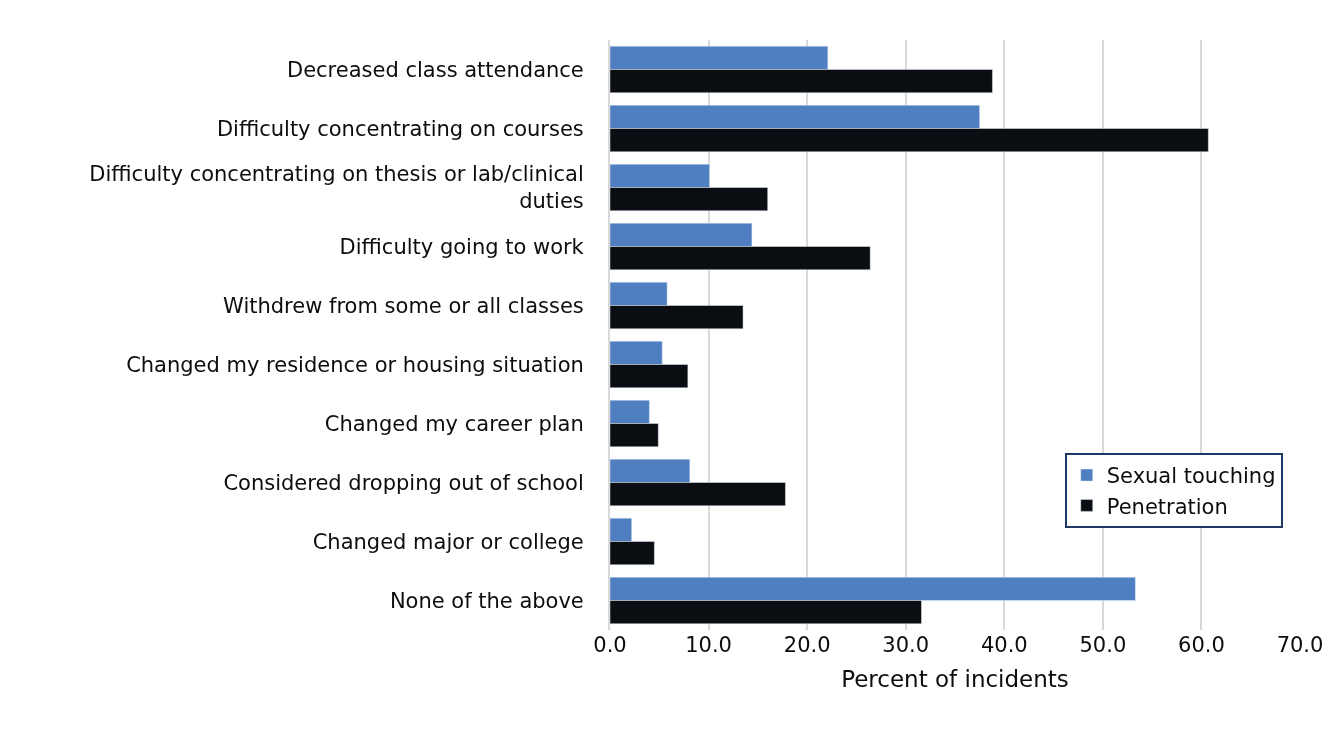  Describe the element at coordinates (1191, 476) in the screenshot. I see `legend-label: Sexual touching` at that location.